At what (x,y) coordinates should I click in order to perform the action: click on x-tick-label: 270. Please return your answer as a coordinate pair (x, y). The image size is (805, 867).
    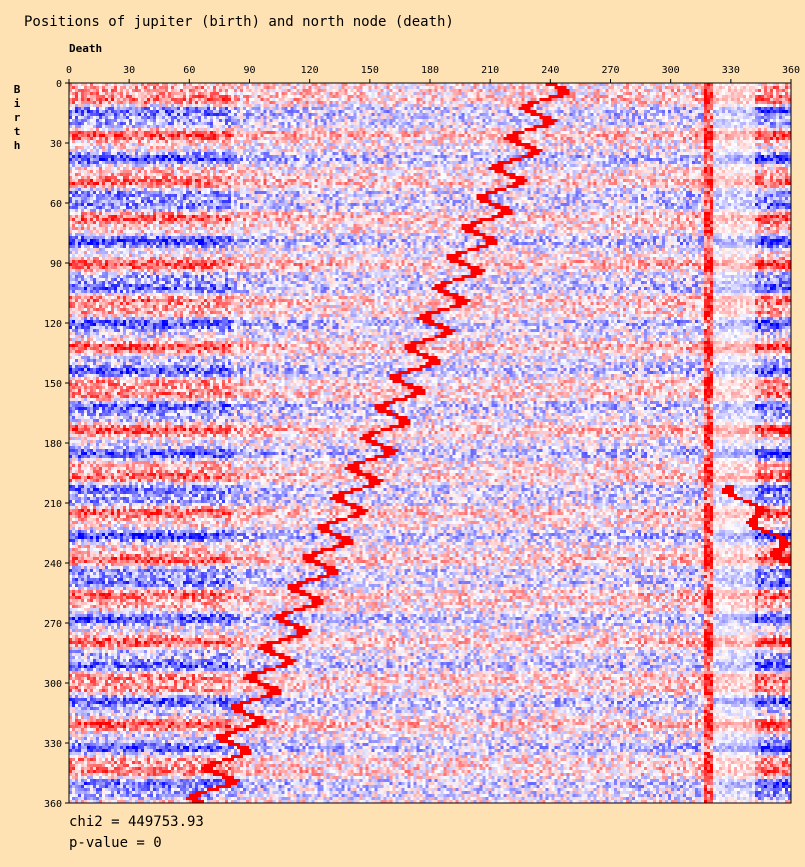
    Looking at the image, I should click on (610, 70).